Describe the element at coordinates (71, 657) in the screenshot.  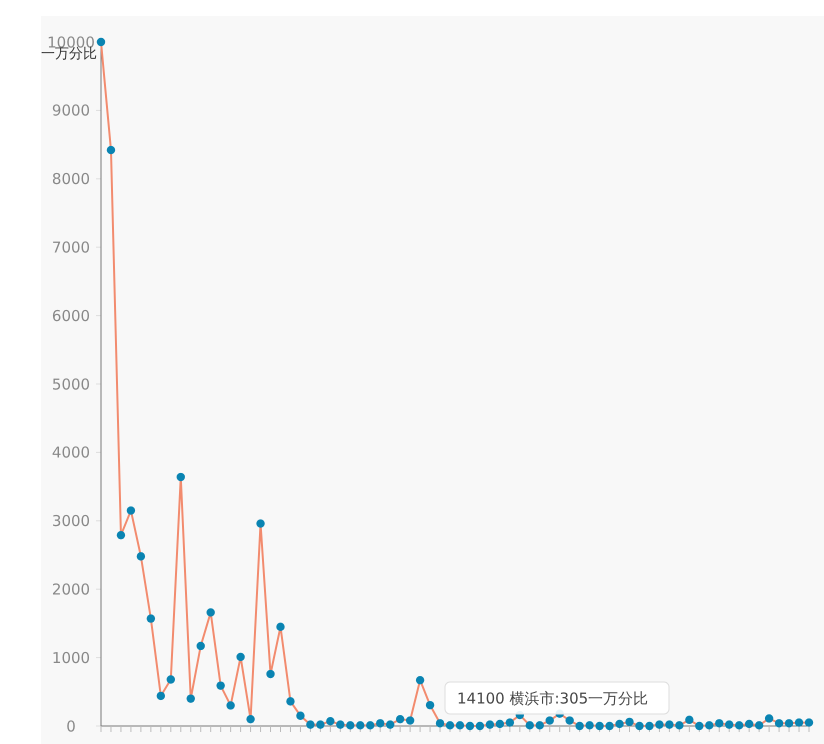
I see `y-tick-label: 1000` at that location.